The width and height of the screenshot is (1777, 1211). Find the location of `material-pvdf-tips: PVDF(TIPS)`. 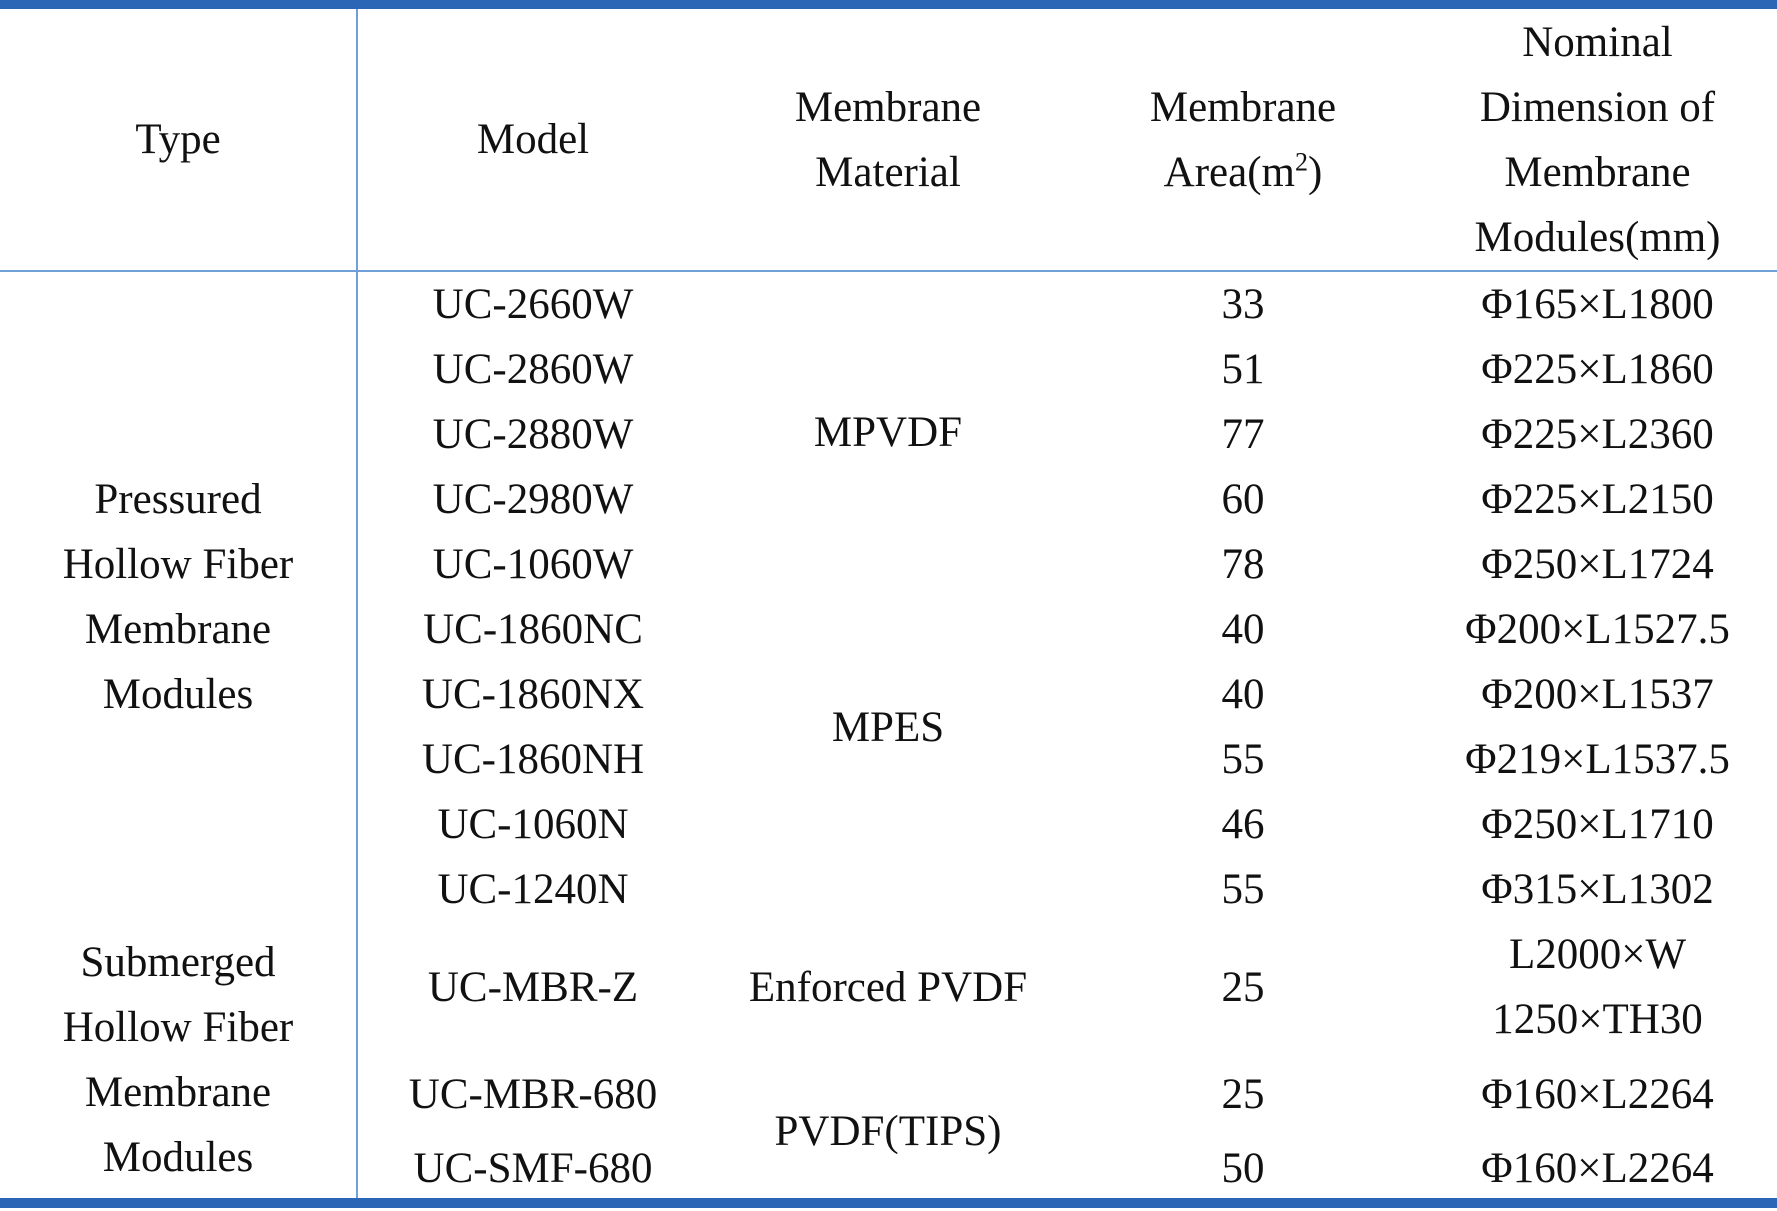

material-pvdf-tips: PVDF(TIPS) is located at coordinates (888, 1131).